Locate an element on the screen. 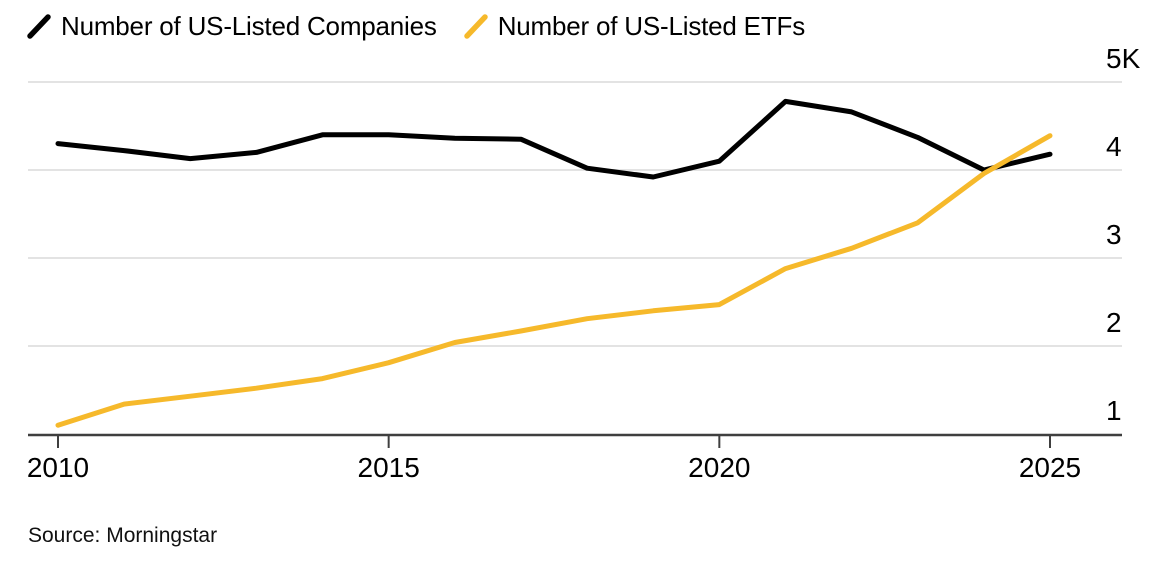  legend-label-companies: Number of US-Listed Companies is located at coordinates (249, 26).